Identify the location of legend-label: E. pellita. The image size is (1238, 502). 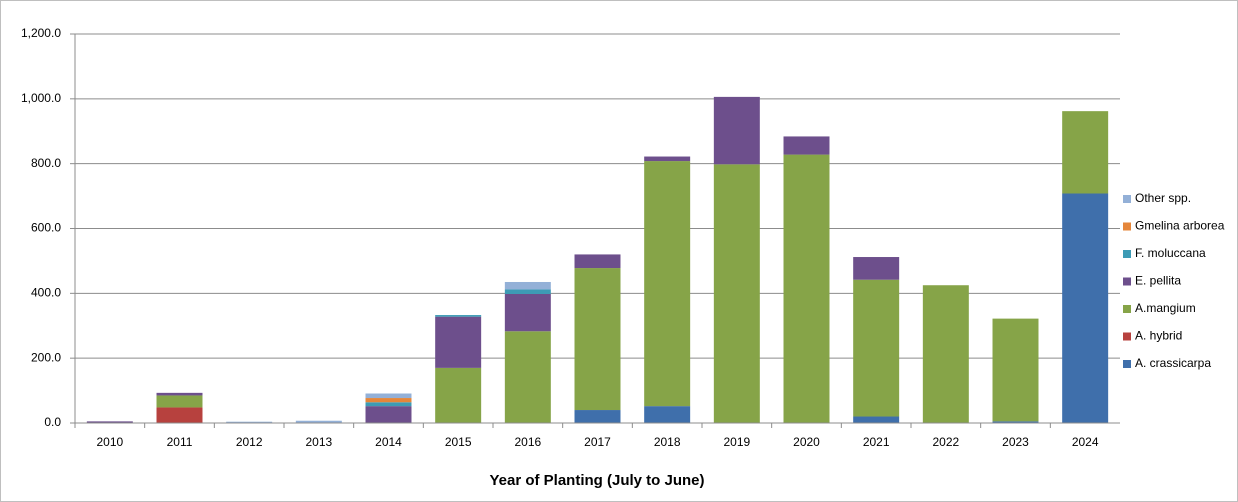
(1158, 281).